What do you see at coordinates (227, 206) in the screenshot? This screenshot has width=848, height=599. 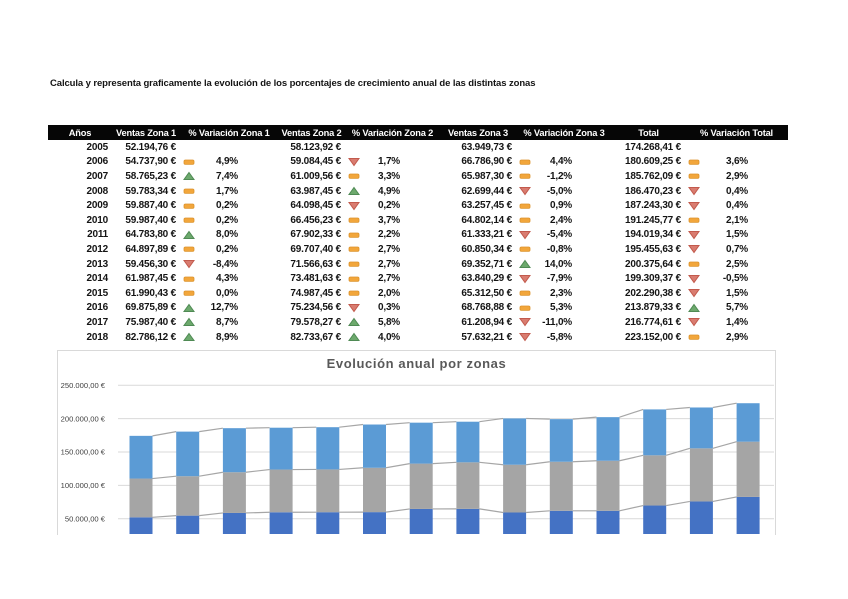 I see `variation-value: 0,2%` at bounding box center [227, 206].